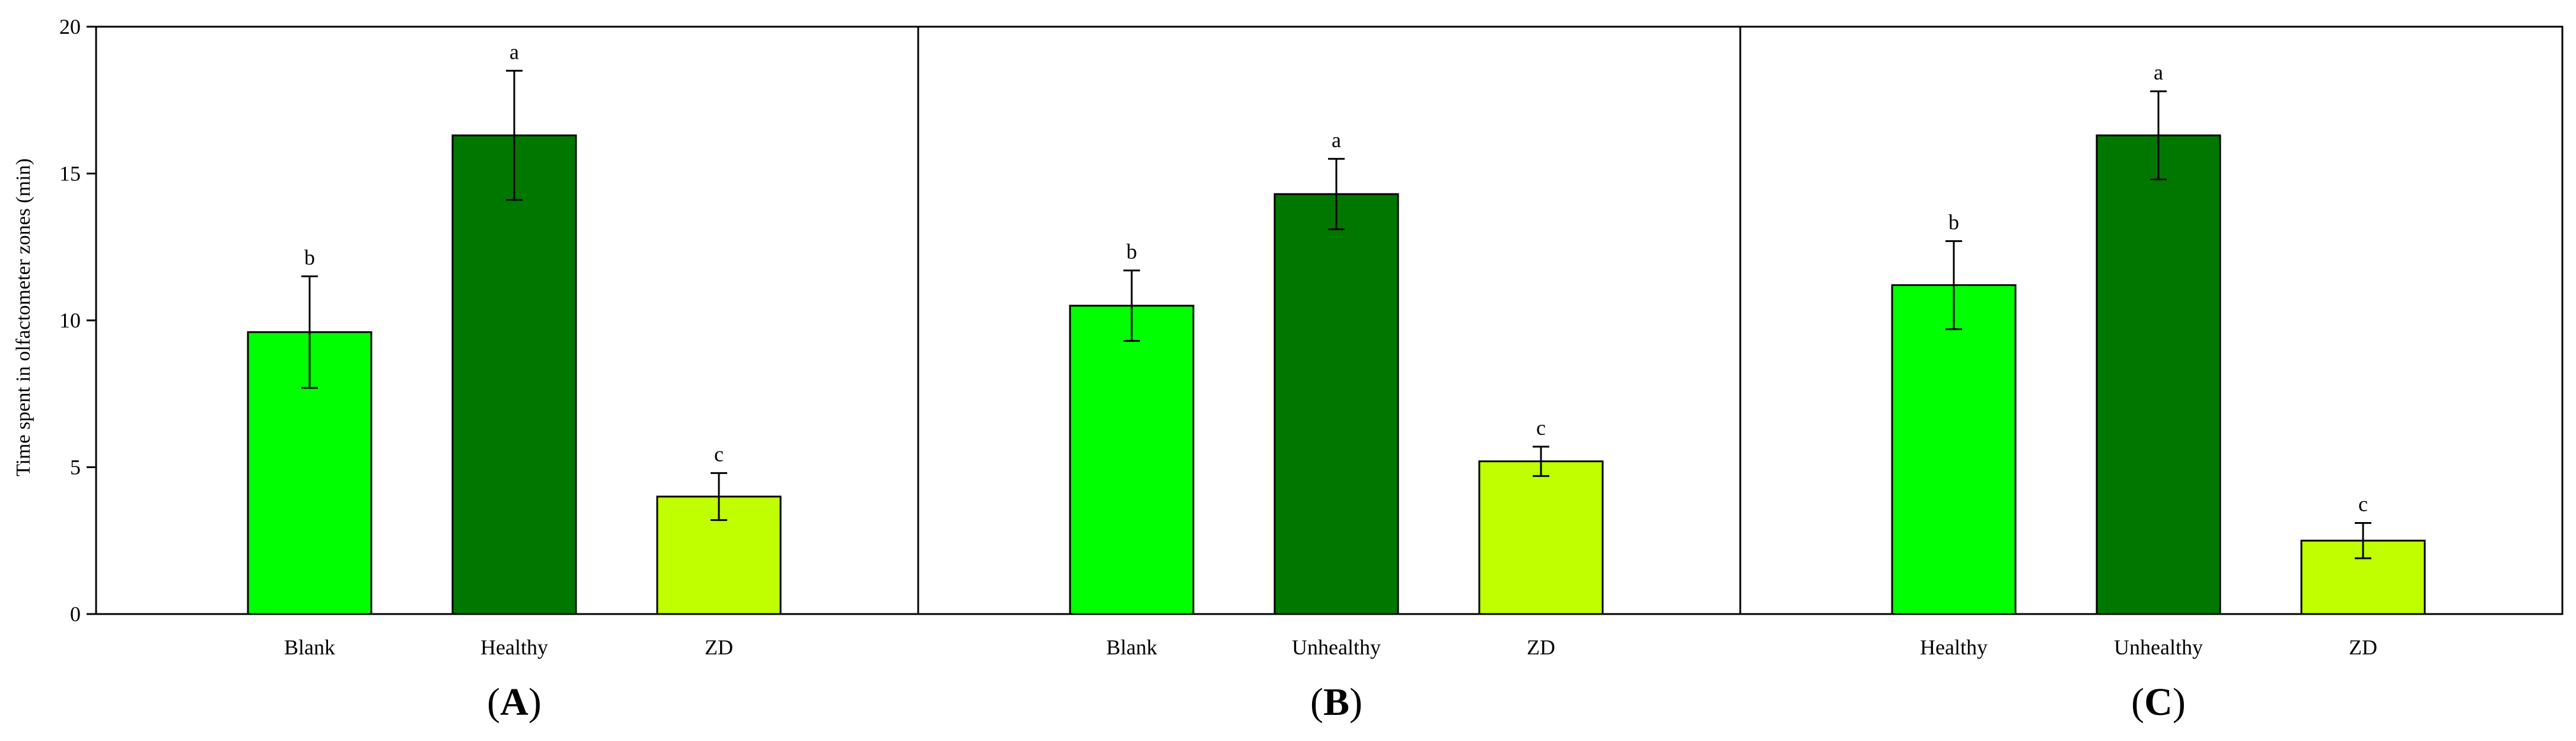  I want to click on panel-label: (A), so click(514, 702).